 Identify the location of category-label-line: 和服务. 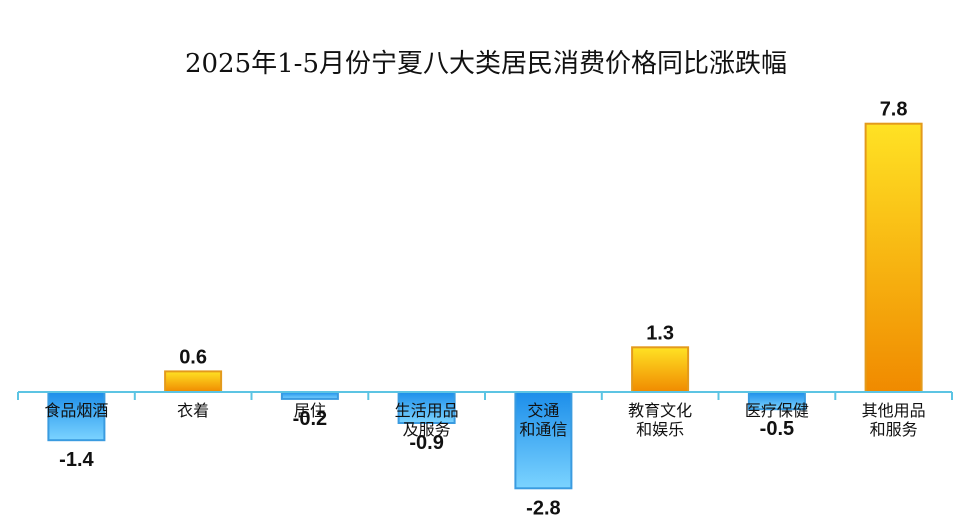
(894, 429).